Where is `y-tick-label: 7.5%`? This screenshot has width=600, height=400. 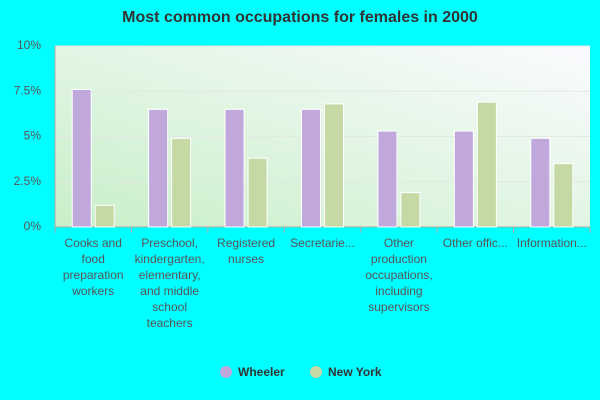
y-tick-label: 7.5% is located at coordinates (28, 90).